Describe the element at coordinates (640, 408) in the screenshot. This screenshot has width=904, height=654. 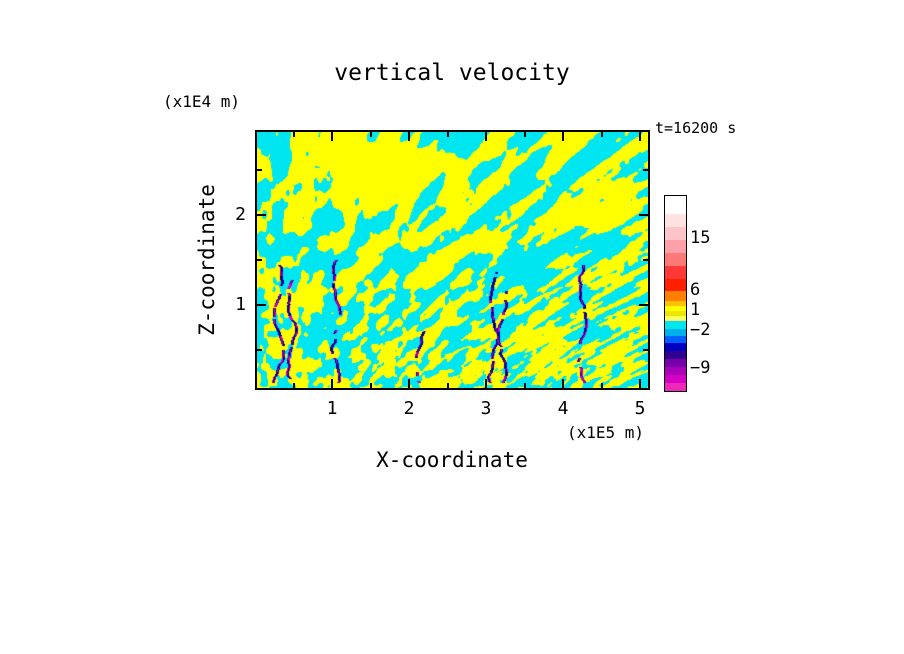
I see `x-tick-label: 5` at that location.